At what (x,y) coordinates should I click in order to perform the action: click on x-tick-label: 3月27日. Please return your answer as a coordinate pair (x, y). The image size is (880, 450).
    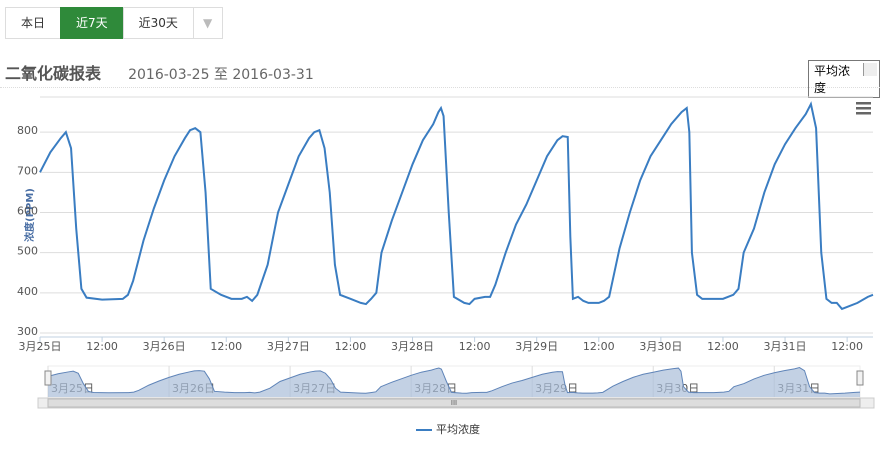
    Looking at the image, I should click on (288, 346).